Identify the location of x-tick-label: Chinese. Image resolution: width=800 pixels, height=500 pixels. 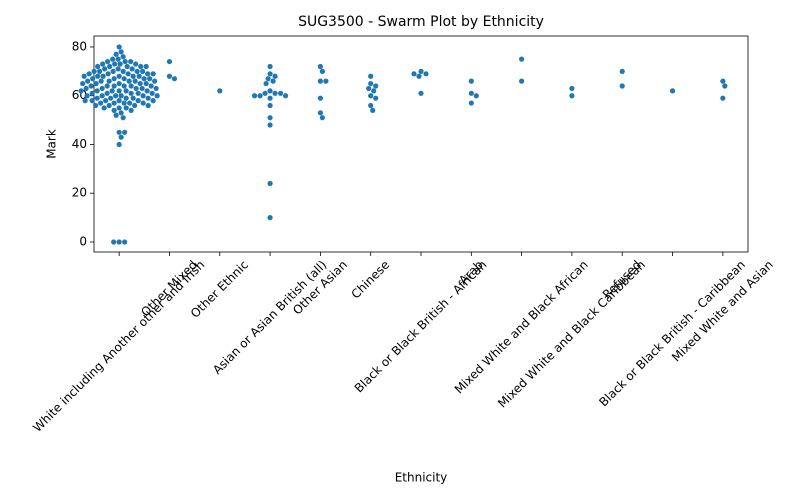
(370, 280).